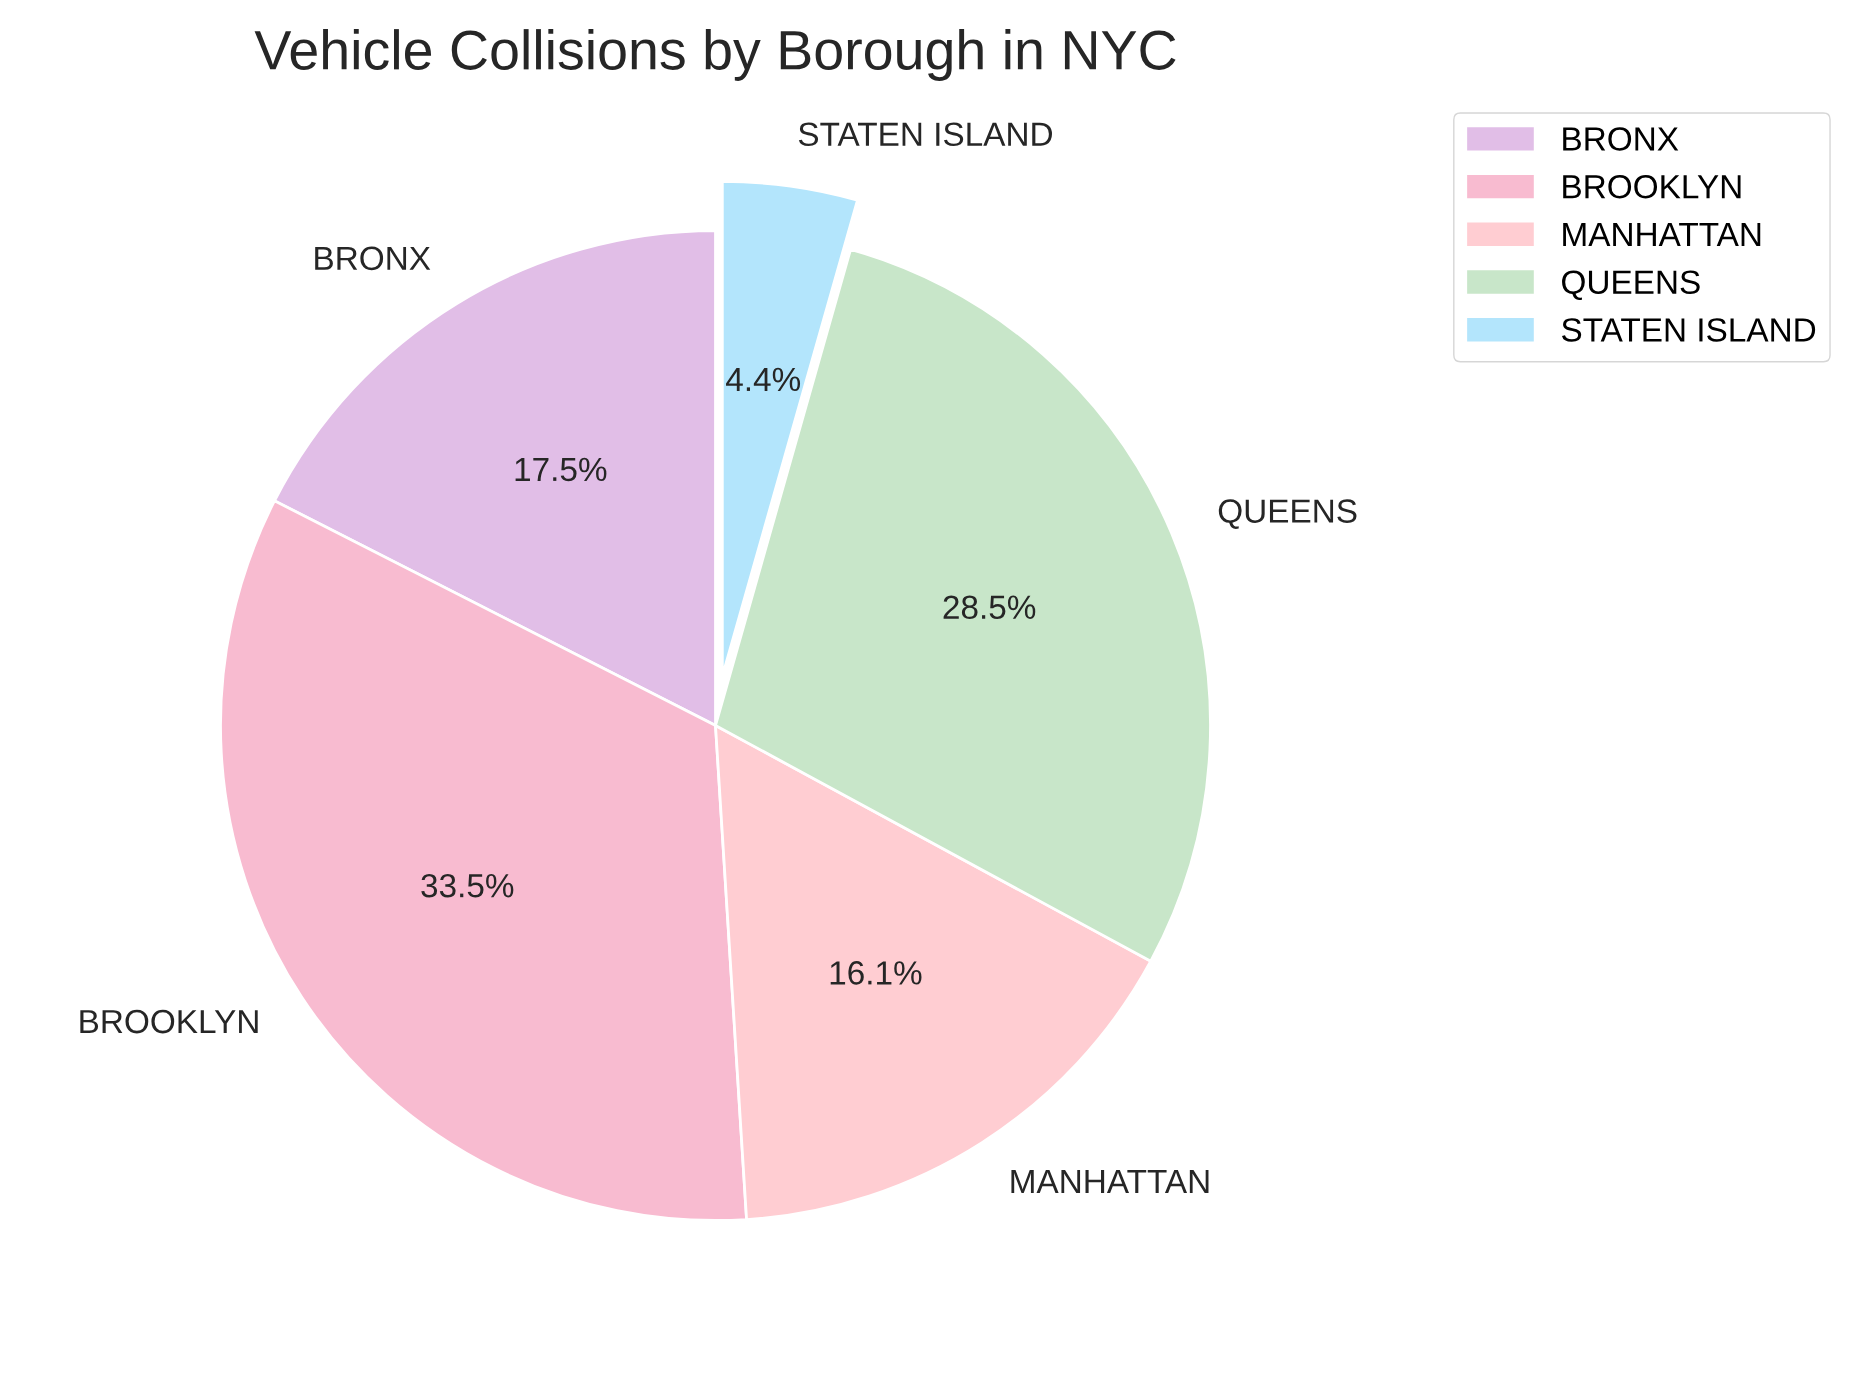 This screenshot has height=1376, width=1856. Describe the element at coordinates (763, 379) in the screenshot. I see `data-label: 4.4%` at that location.